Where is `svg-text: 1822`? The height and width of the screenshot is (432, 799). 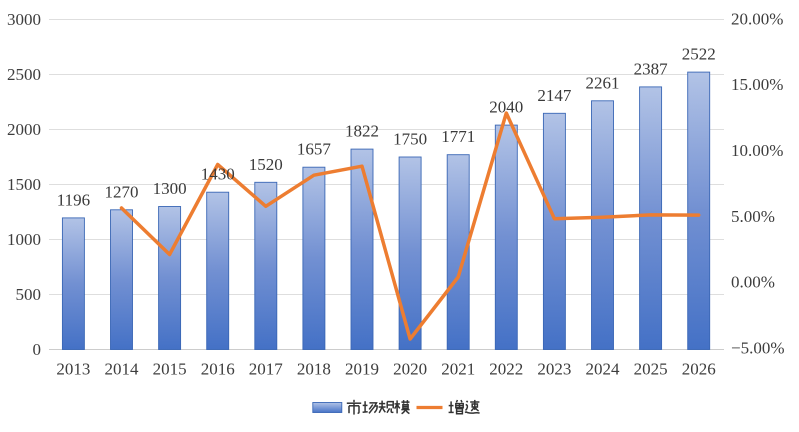
svg-text: 1822 is located at coordinates (362, 131).